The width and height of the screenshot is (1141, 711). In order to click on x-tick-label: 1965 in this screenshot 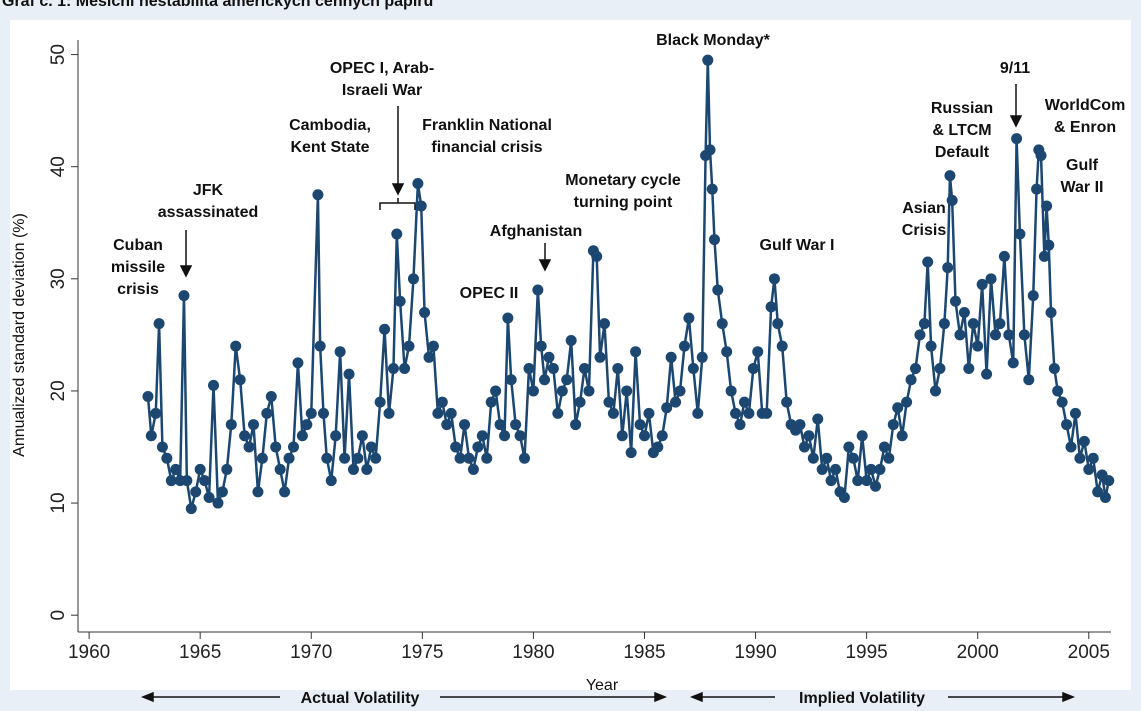, I will do `click(200, 652)`.